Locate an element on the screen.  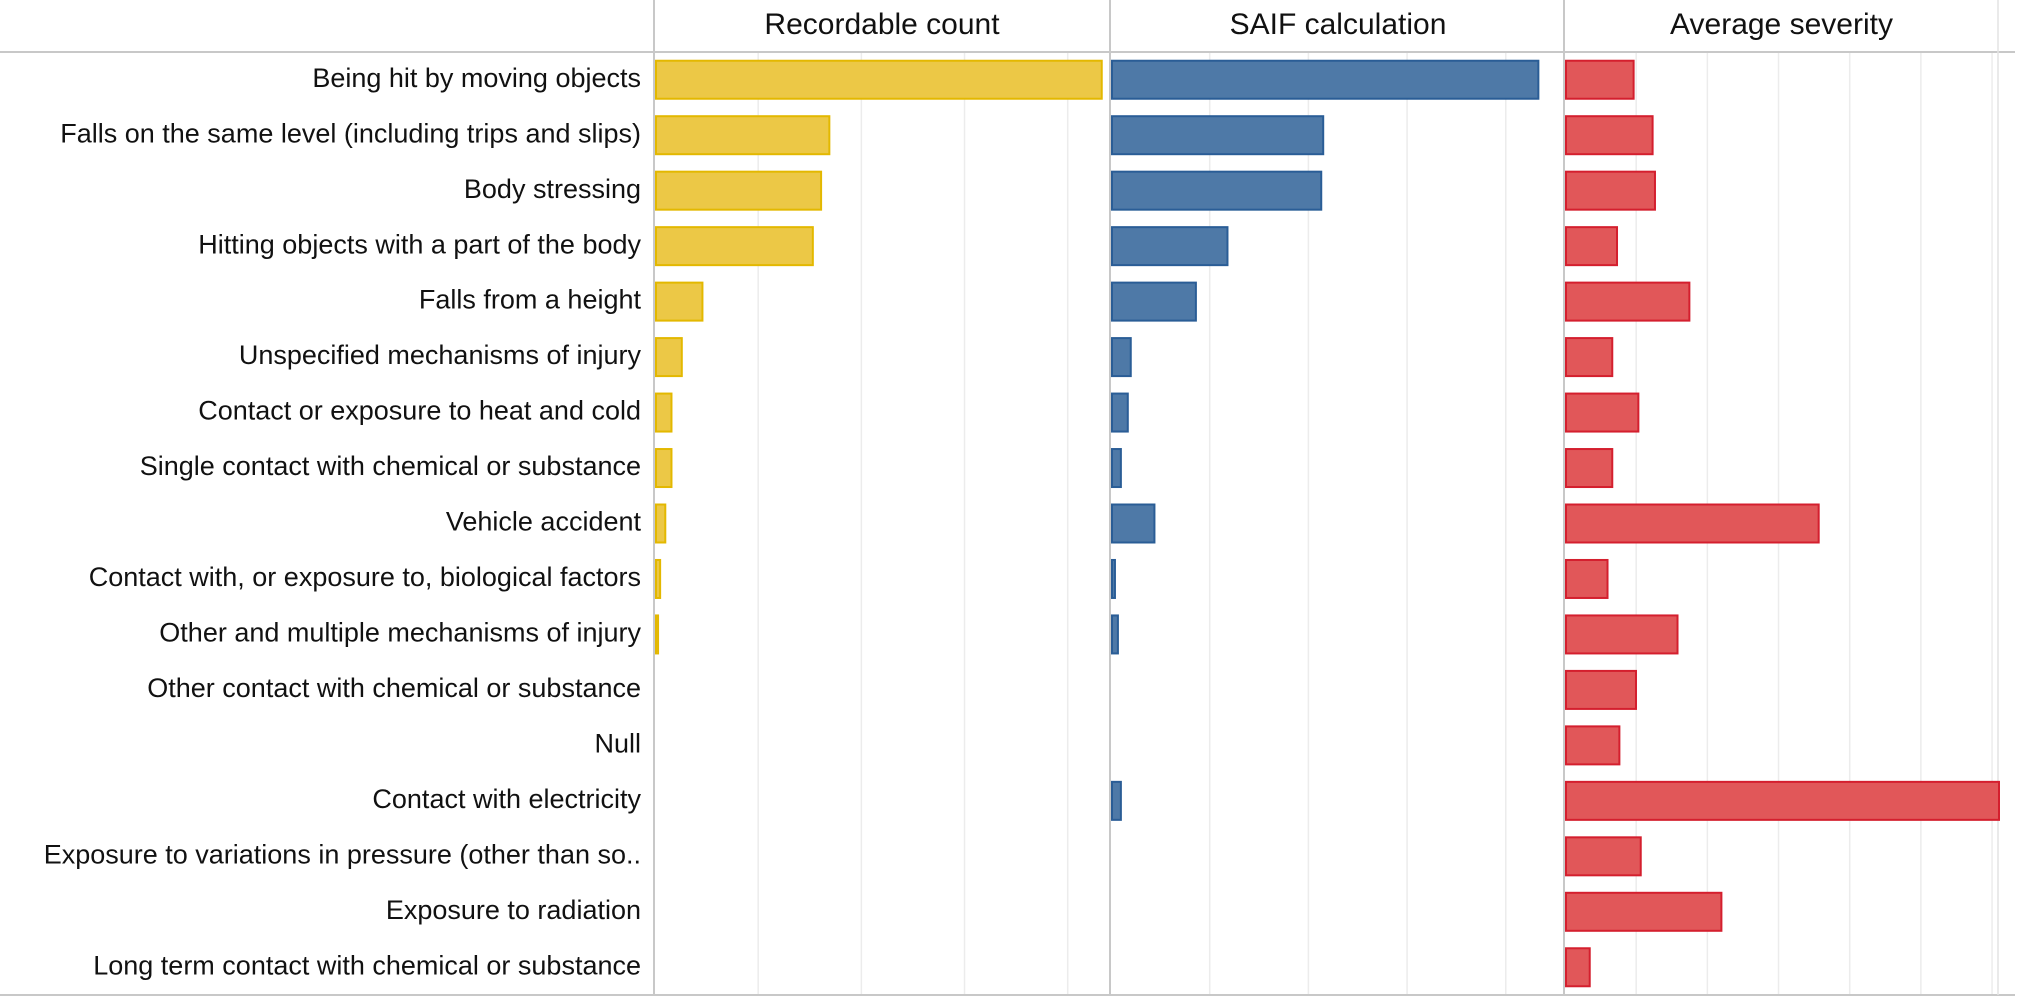
category-label: Contact or exposure to heat and cold is located at coordinates (419, 411).